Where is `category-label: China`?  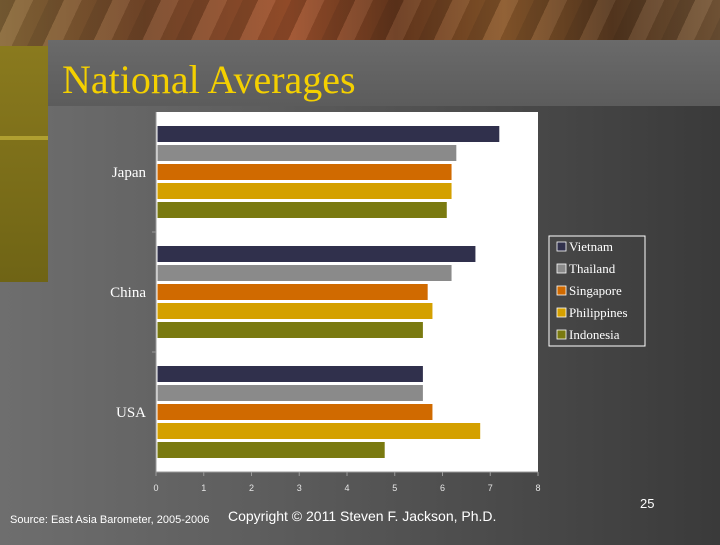
category-label: China is located at coordinates (128, 293).